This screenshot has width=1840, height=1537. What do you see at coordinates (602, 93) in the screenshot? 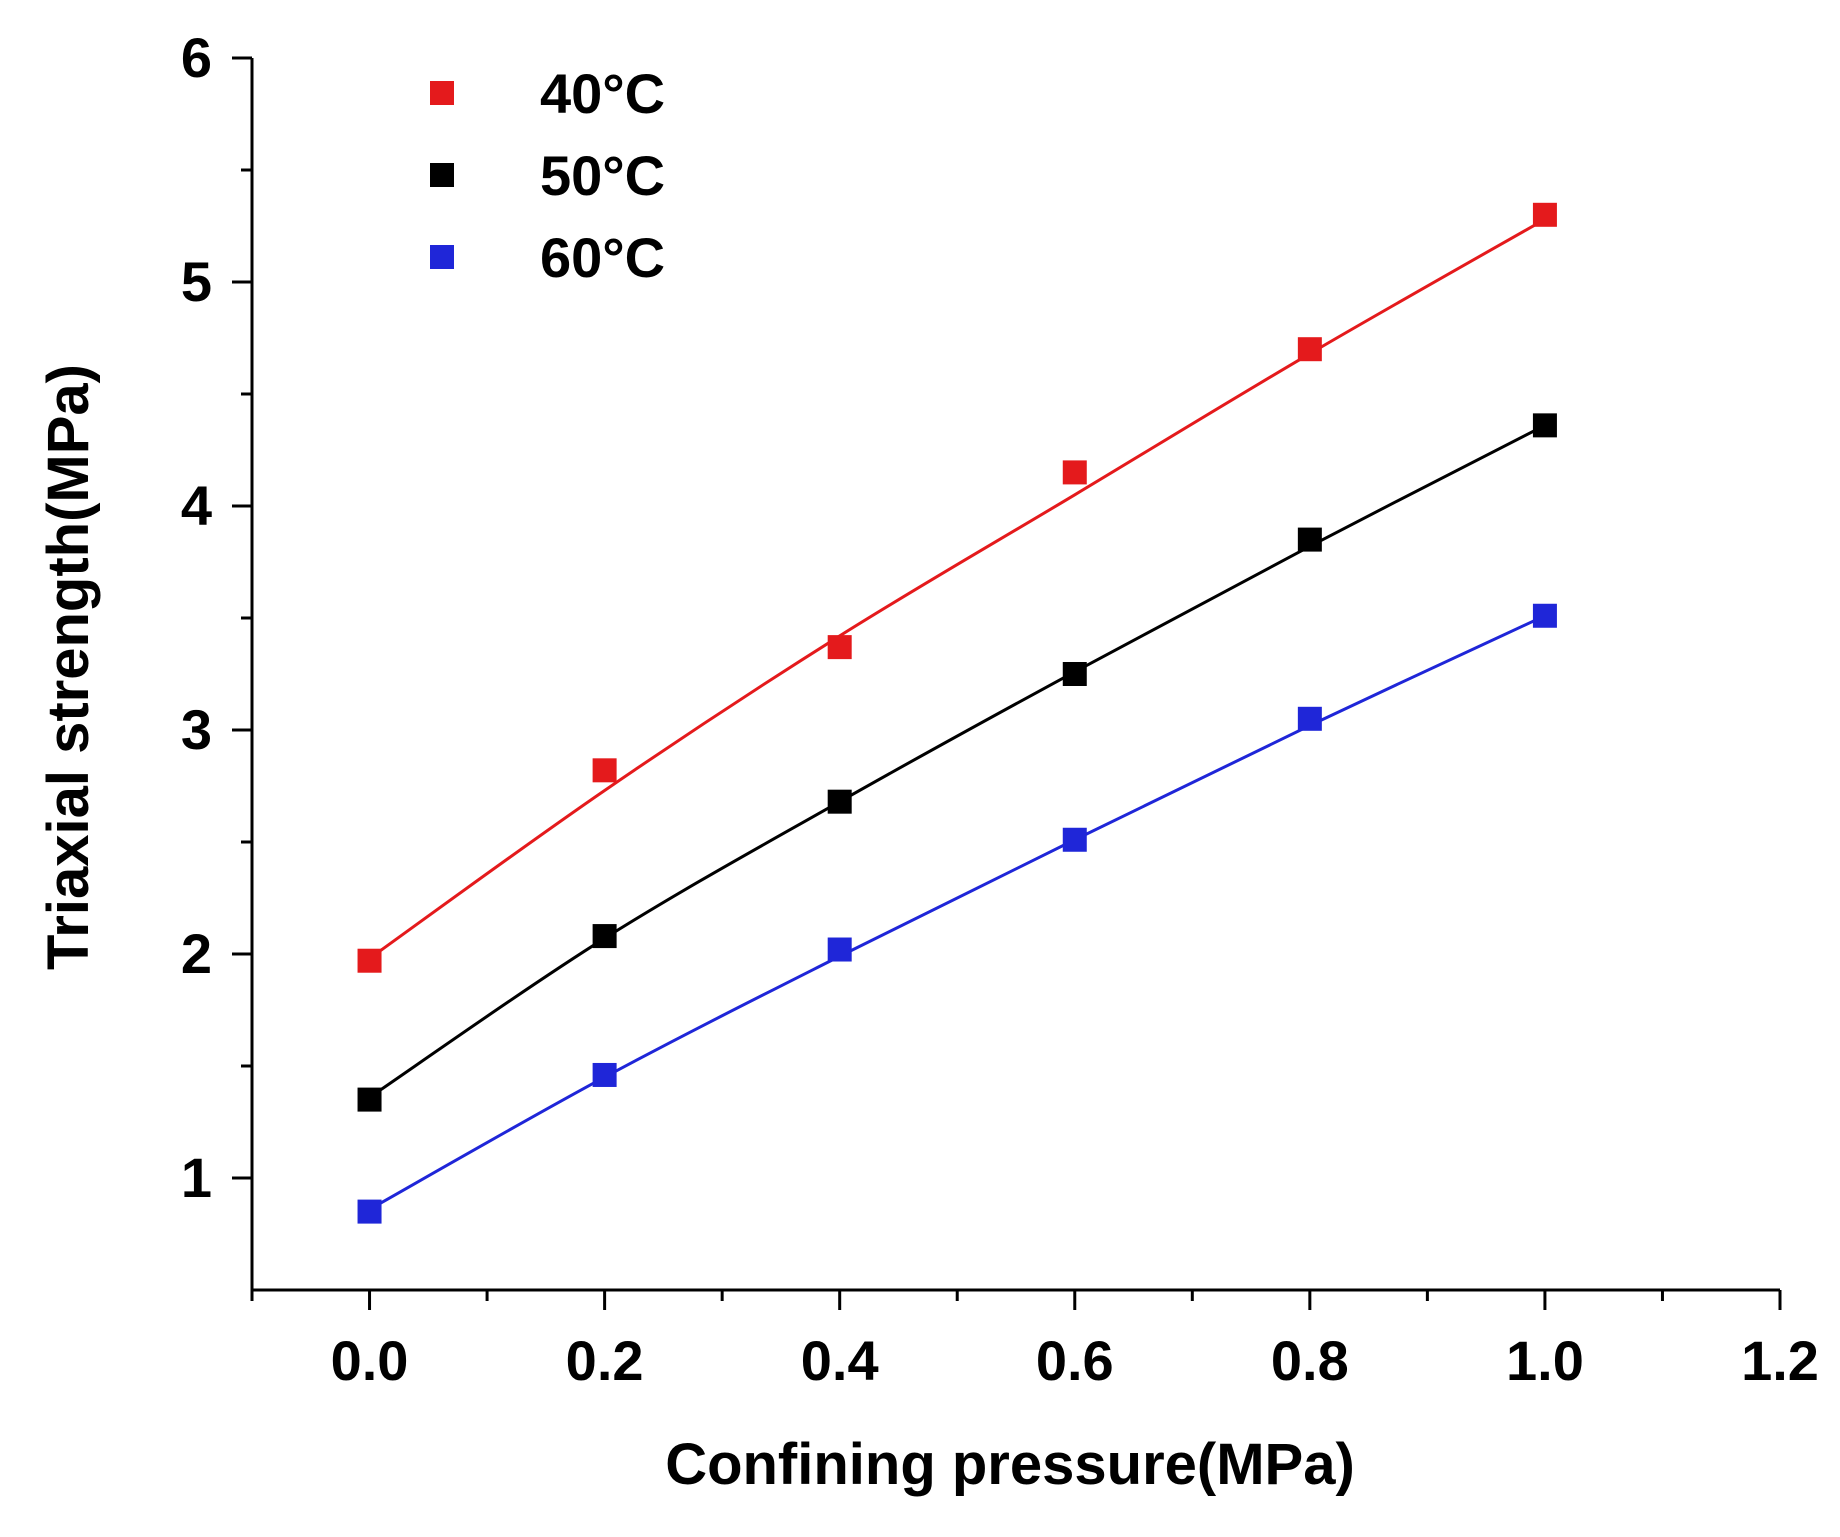
I see `legend-label: 40°C` at bounding box center [602, 93].